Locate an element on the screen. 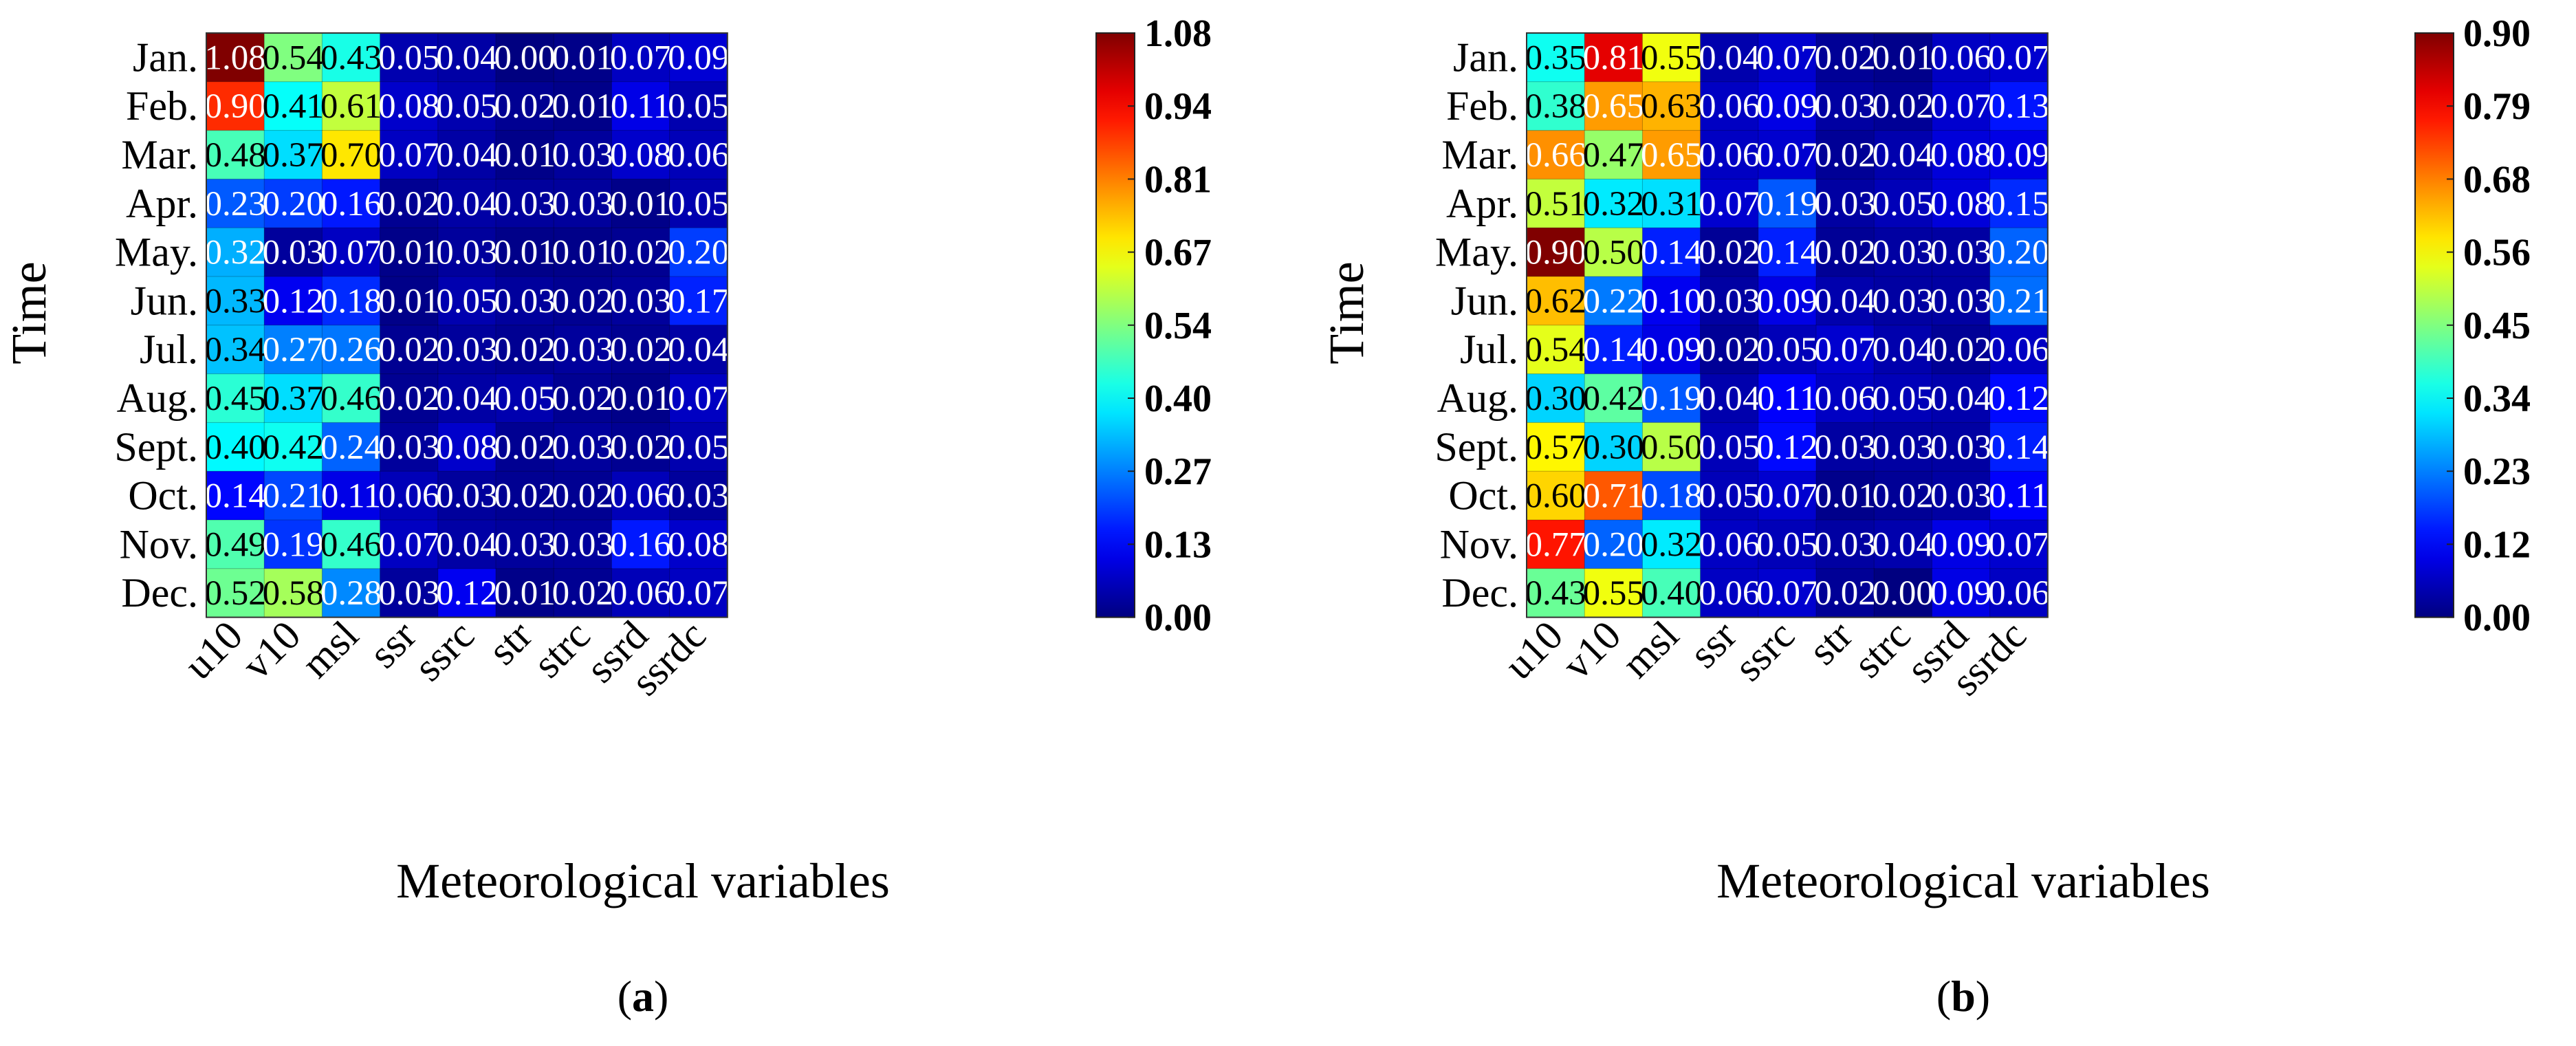  panel-label: (a) is located at coordinates (643, 997).